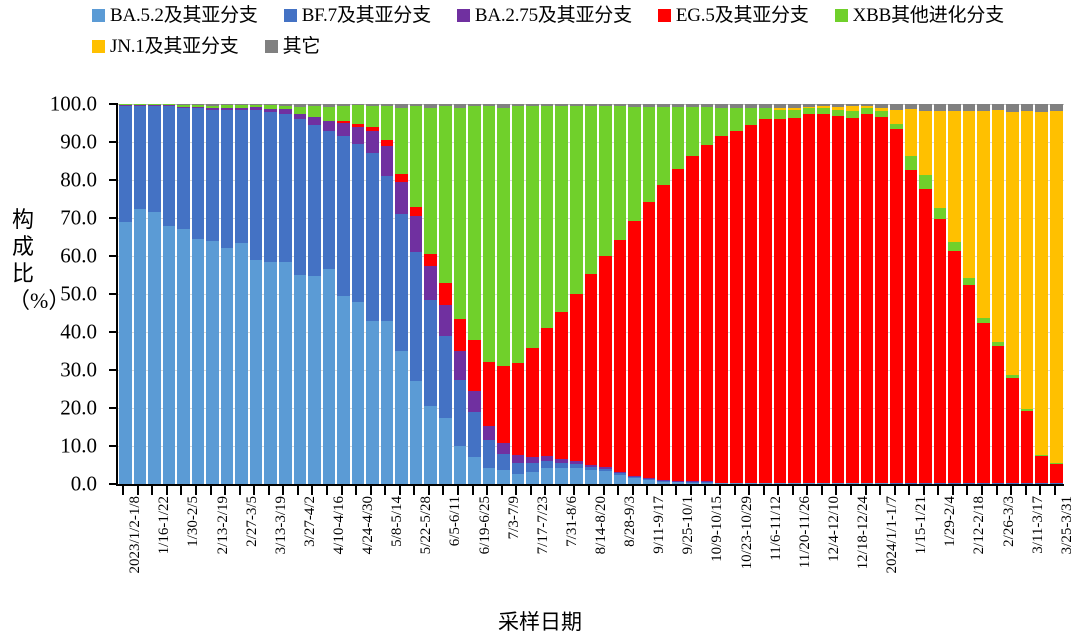  What do you see at coordinates (292, 46) in the screenshot?
I see `legend-item: 其它` at bounding box center [292, 46].